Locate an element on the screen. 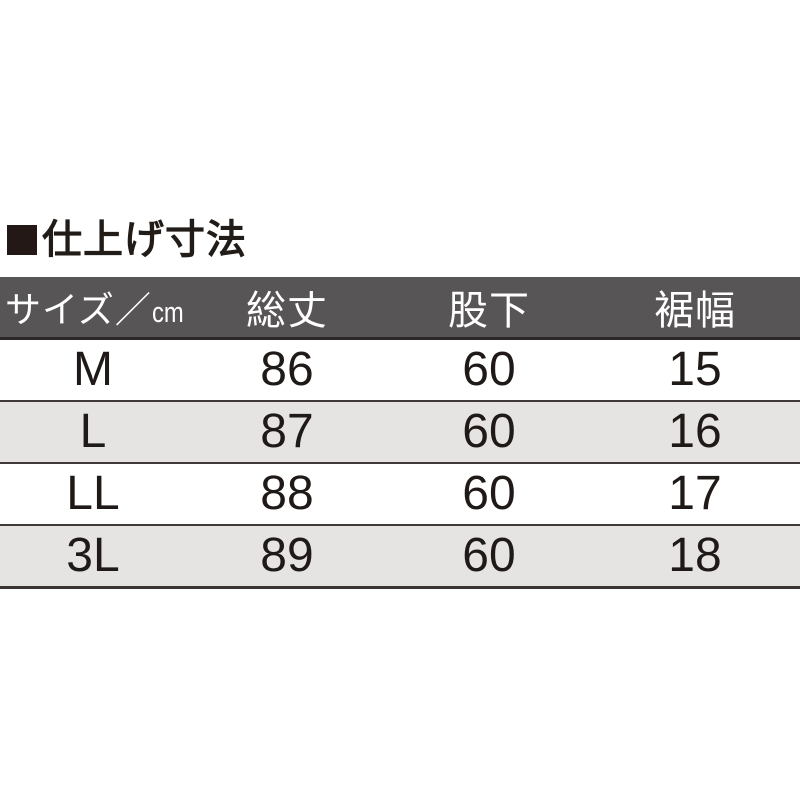  col-header-total-length: 総丈 is located at coordinates (287, 308).